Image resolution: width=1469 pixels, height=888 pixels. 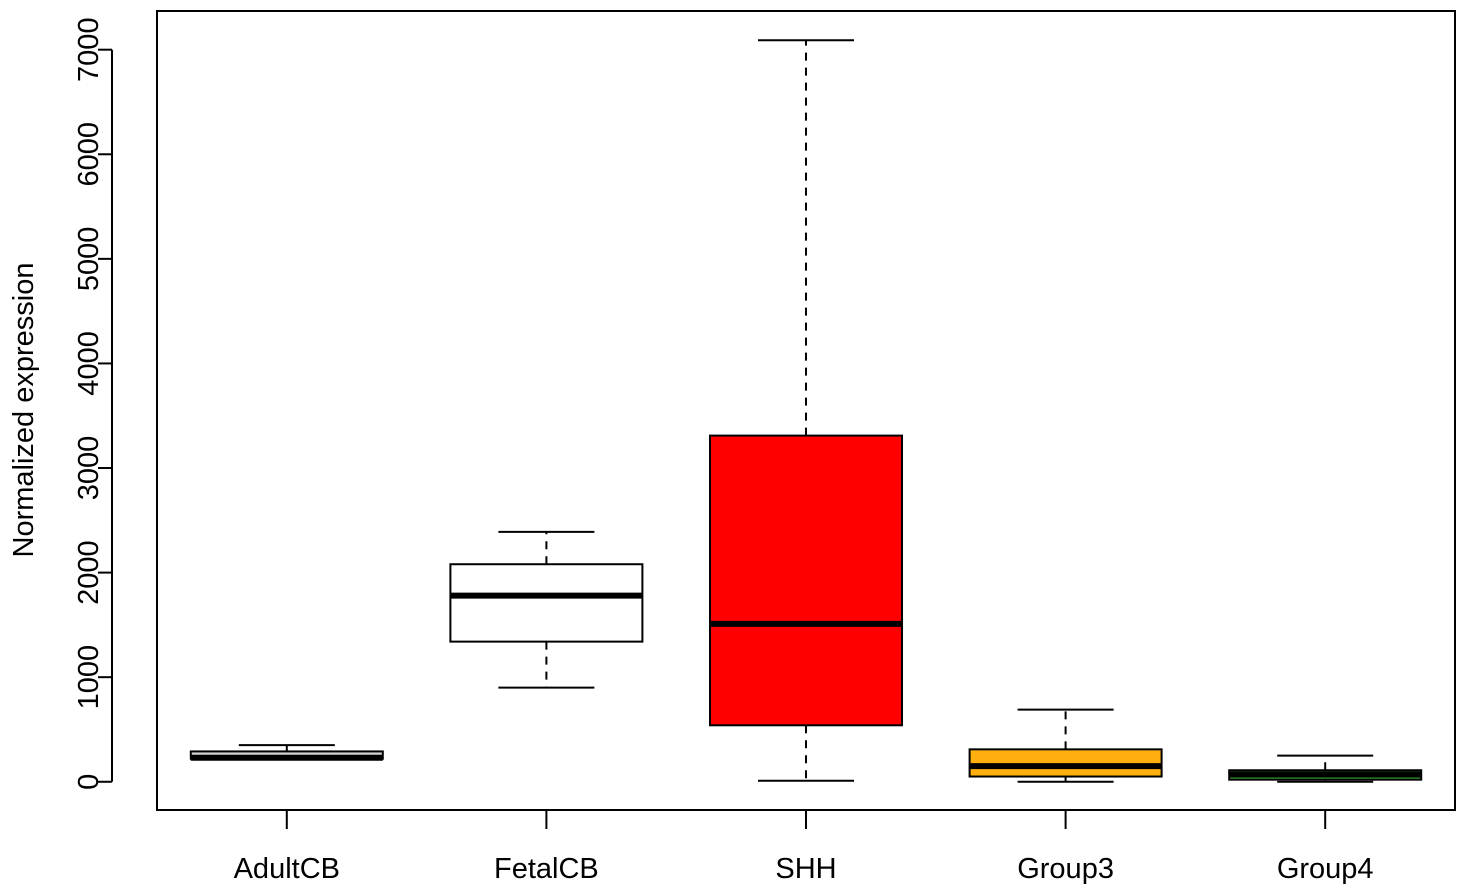 What do you see at coordinates (546, 869) in the screenshot?
I see `x-tick-label: FetalCB` at bounding box center [546, 869].